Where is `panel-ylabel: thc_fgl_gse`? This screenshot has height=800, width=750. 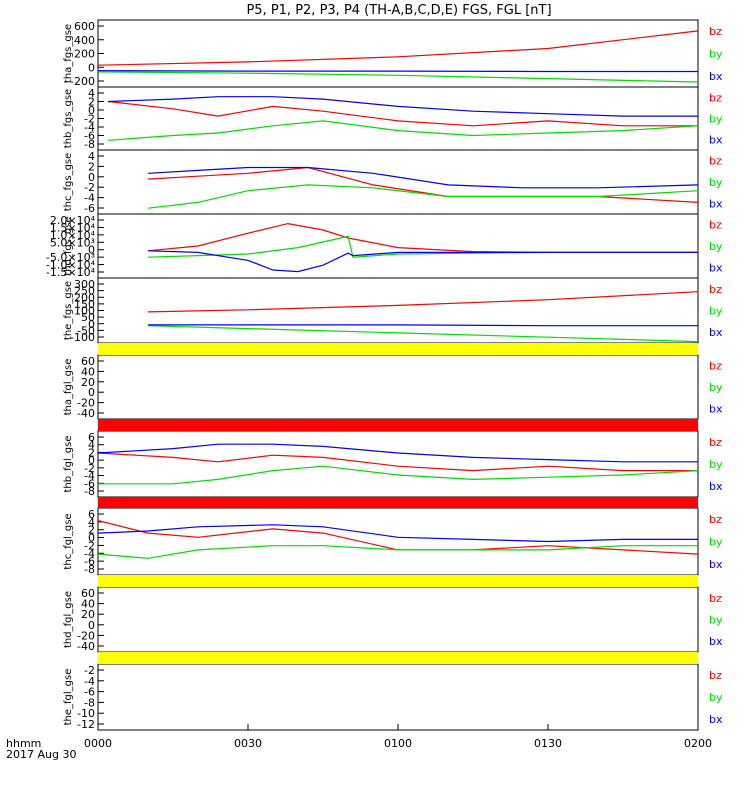 panel-ylabel: thc_fgl_gse is located at coordinates (68, 541).